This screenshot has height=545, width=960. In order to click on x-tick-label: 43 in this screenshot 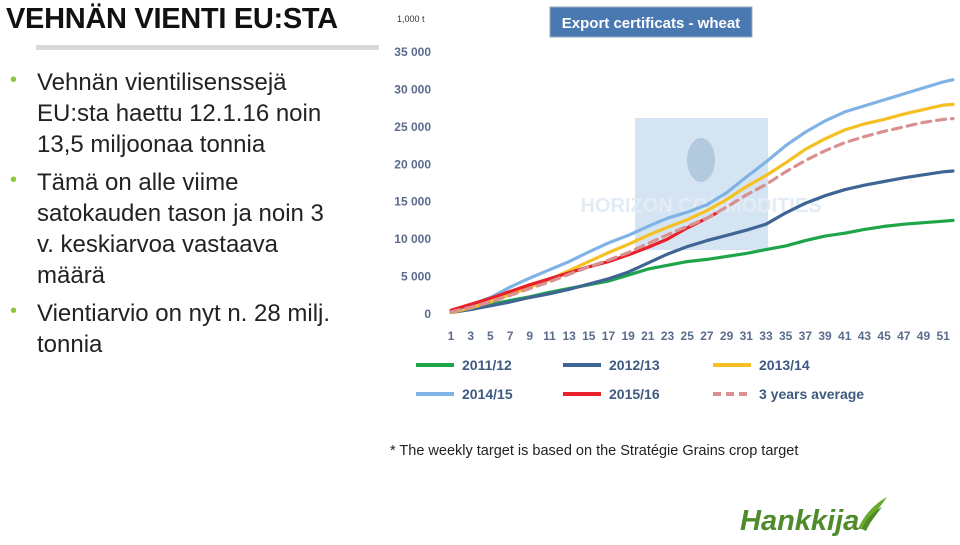, I will do `click(865, 336)`.